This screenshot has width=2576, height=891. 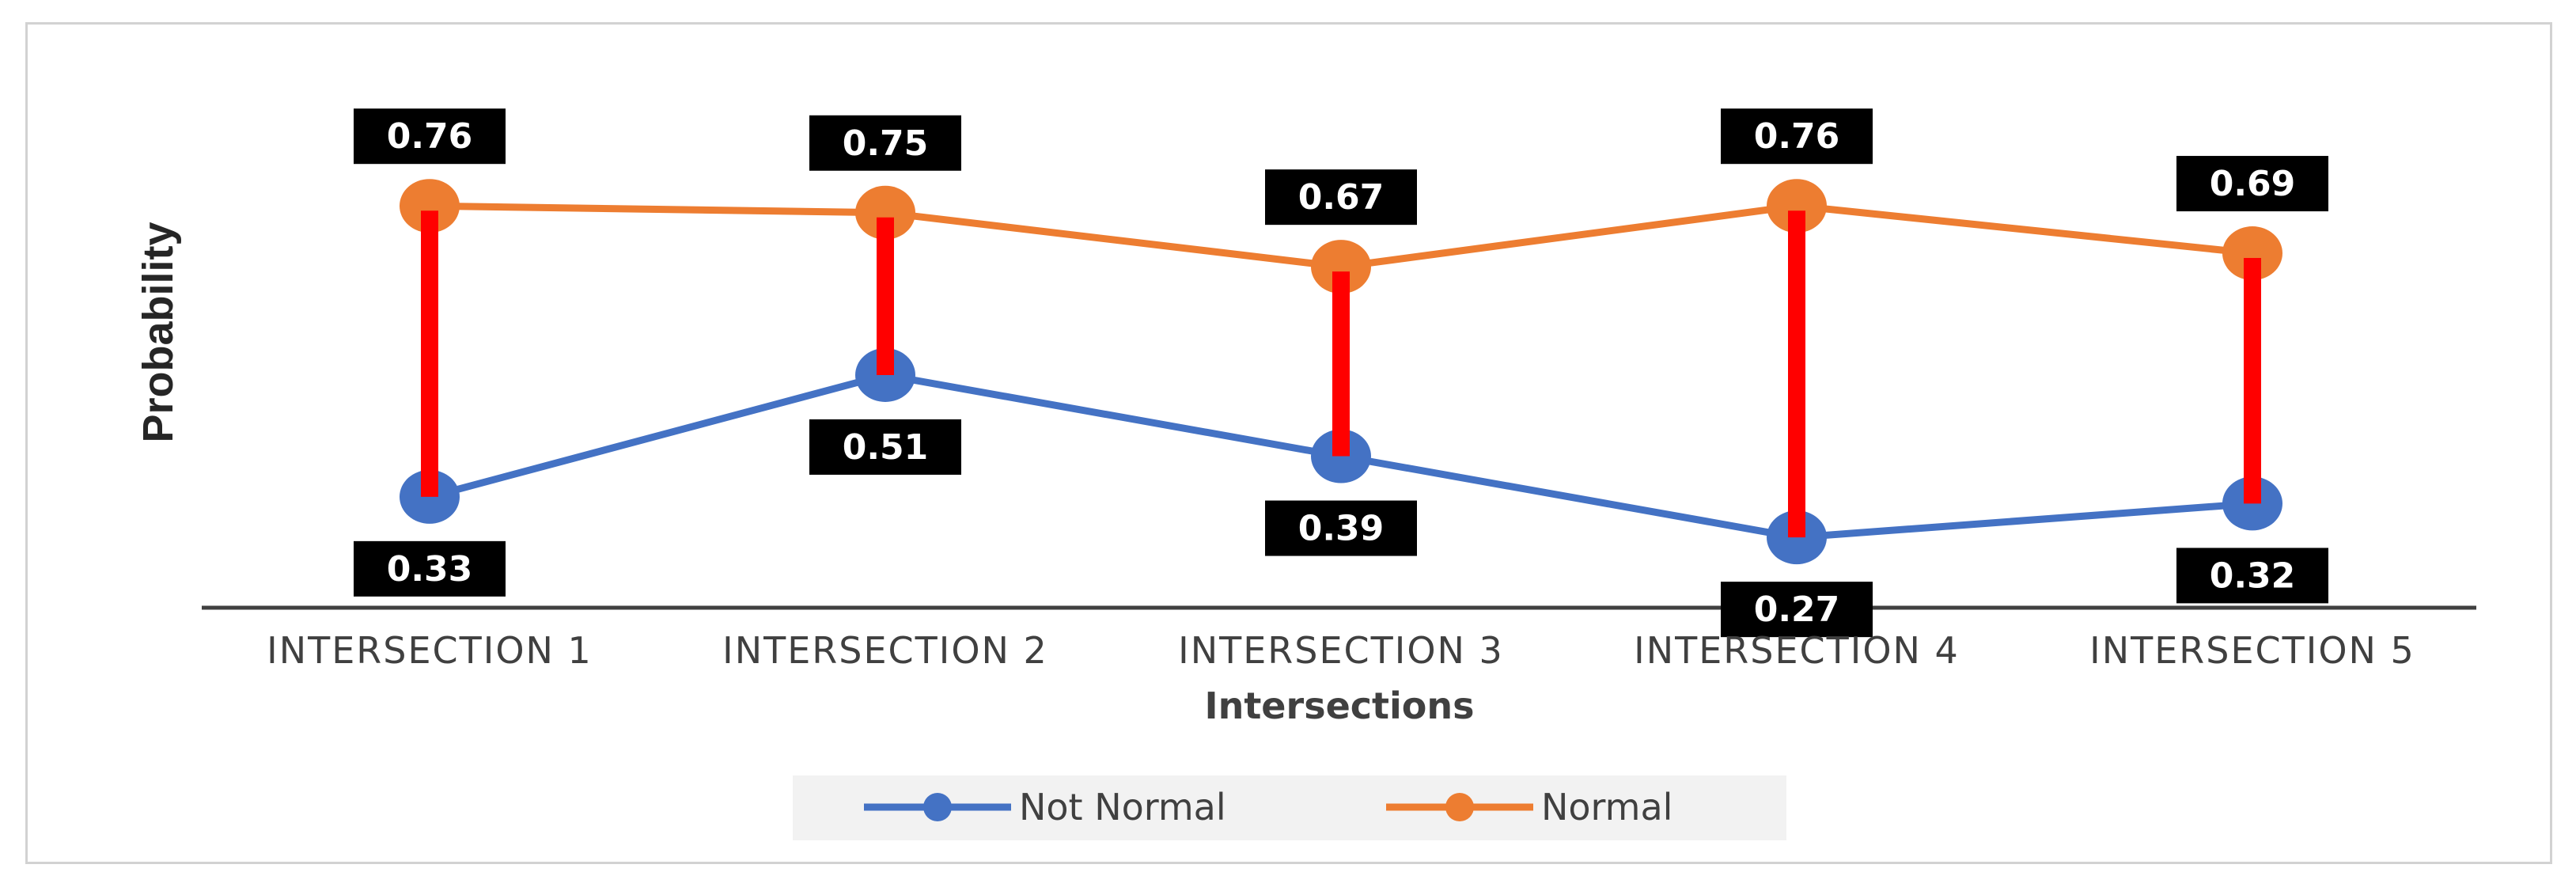 I want to click on data-label: 0.69, so click(x=2253, y=184).